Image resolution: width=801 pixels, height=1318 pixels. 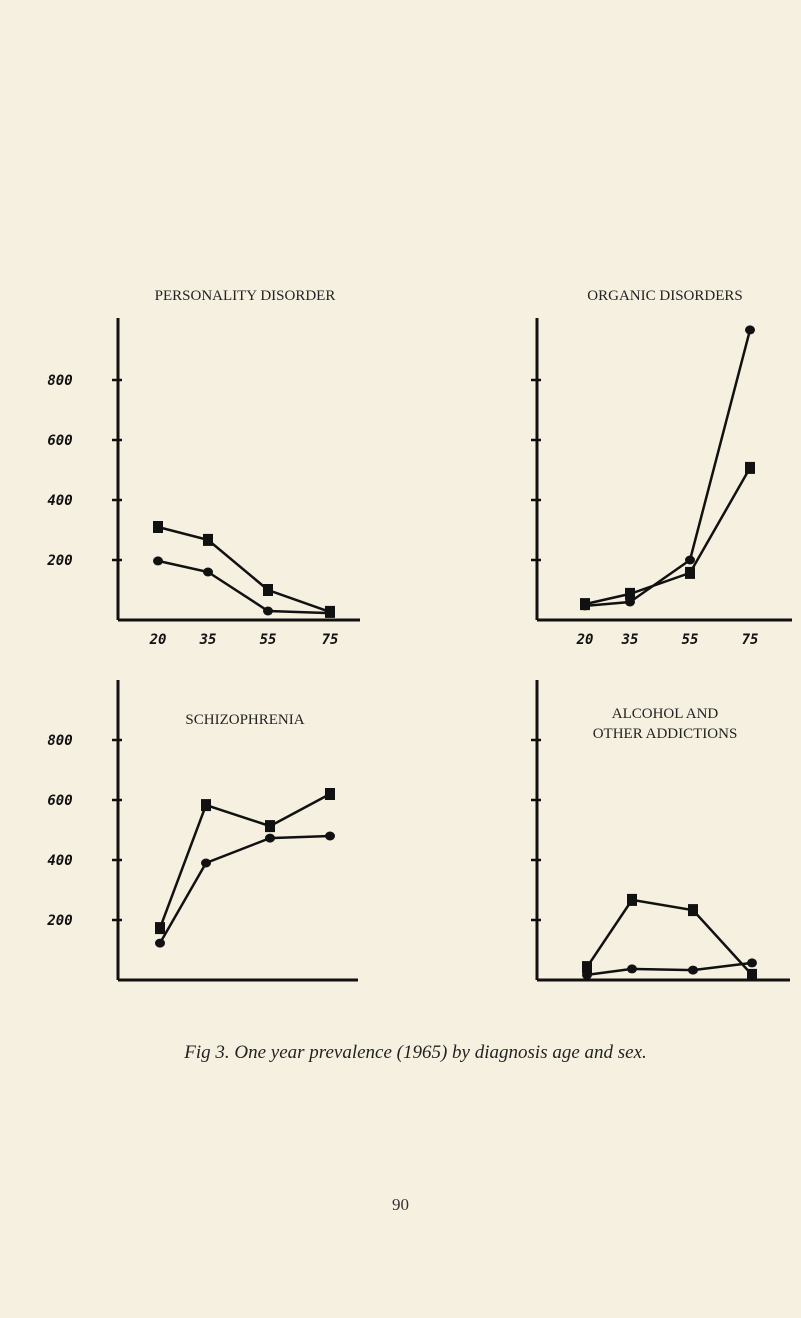 What do you see at coordinates (664, 296) in the screenshot?
I see `chart-title: ORGANIC DISORDERS` at bounding box center [664, 296].